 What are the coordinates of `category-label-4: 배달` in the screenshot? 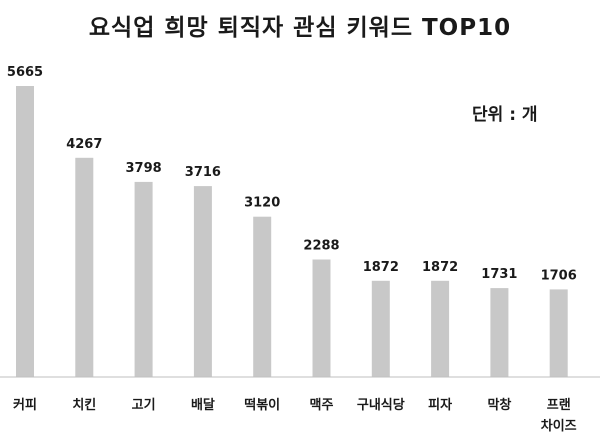 It's located at (203, 405).